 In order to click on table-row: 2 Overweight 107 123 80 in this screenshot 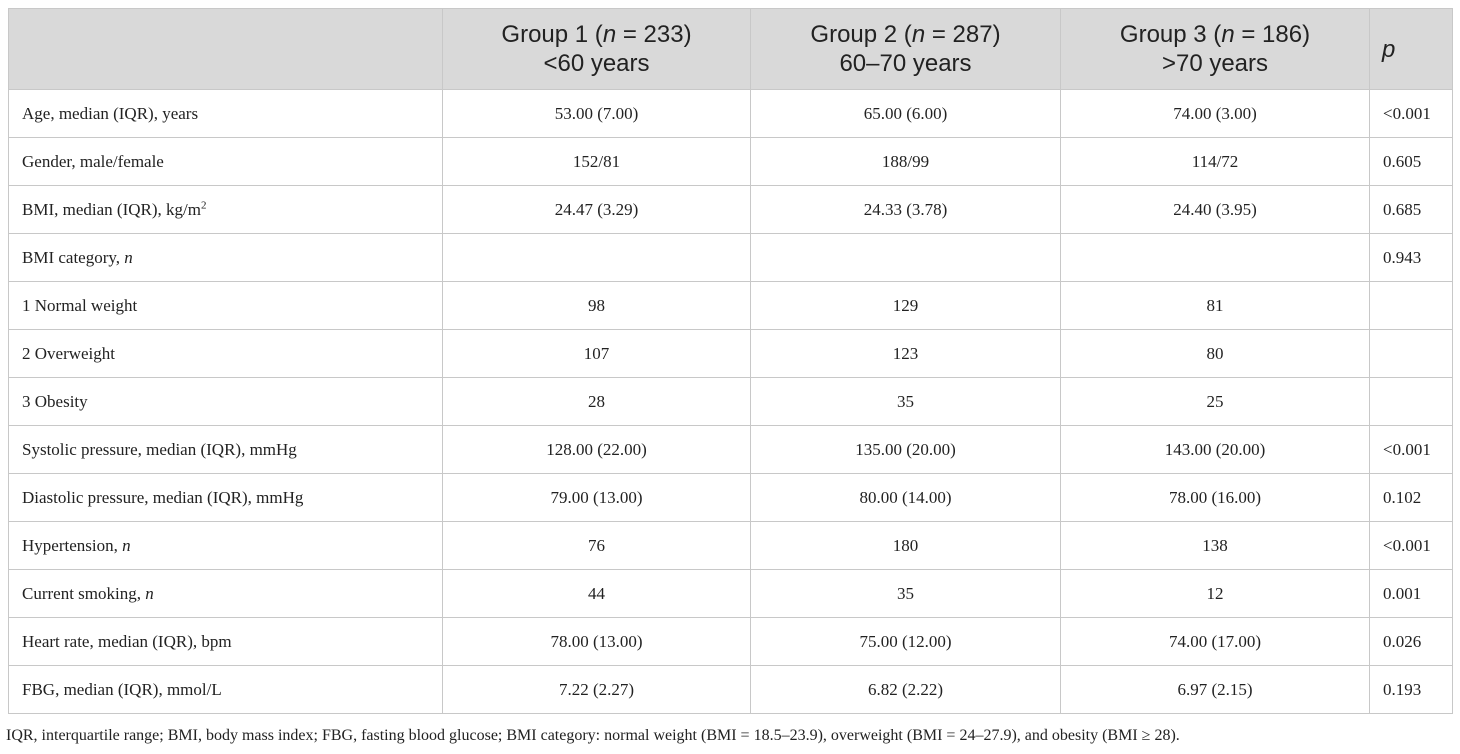, I will do `click(730, 353)`.